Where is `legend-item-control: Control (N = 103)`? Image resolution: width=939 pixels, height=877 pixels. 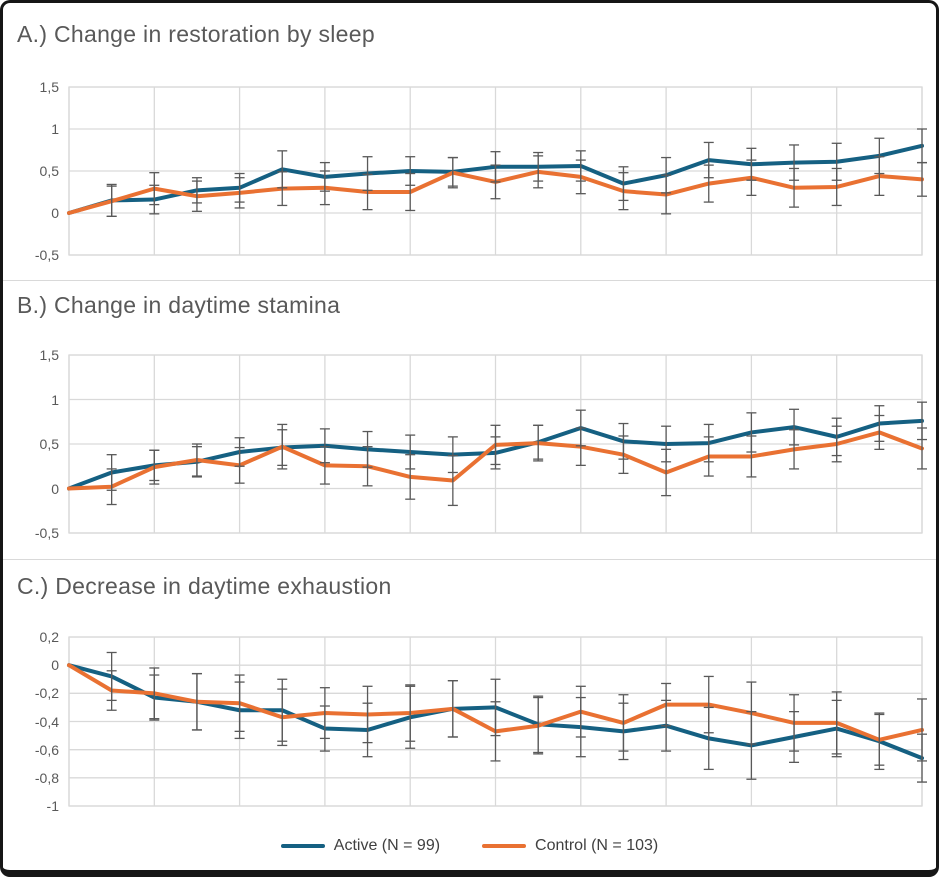 legend-item-control: Control (N = 103) is located at coordinates (570, 846).